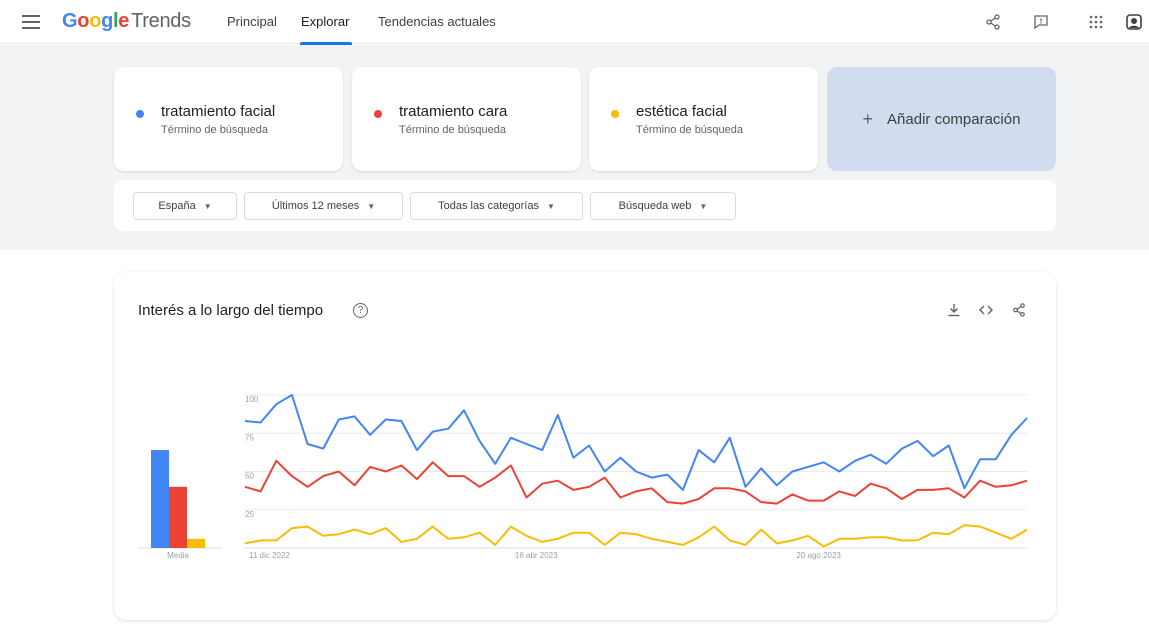  Describe the element at coordinates (681, 111) in the screenshot. I see `term-name: estética facial` at that location.